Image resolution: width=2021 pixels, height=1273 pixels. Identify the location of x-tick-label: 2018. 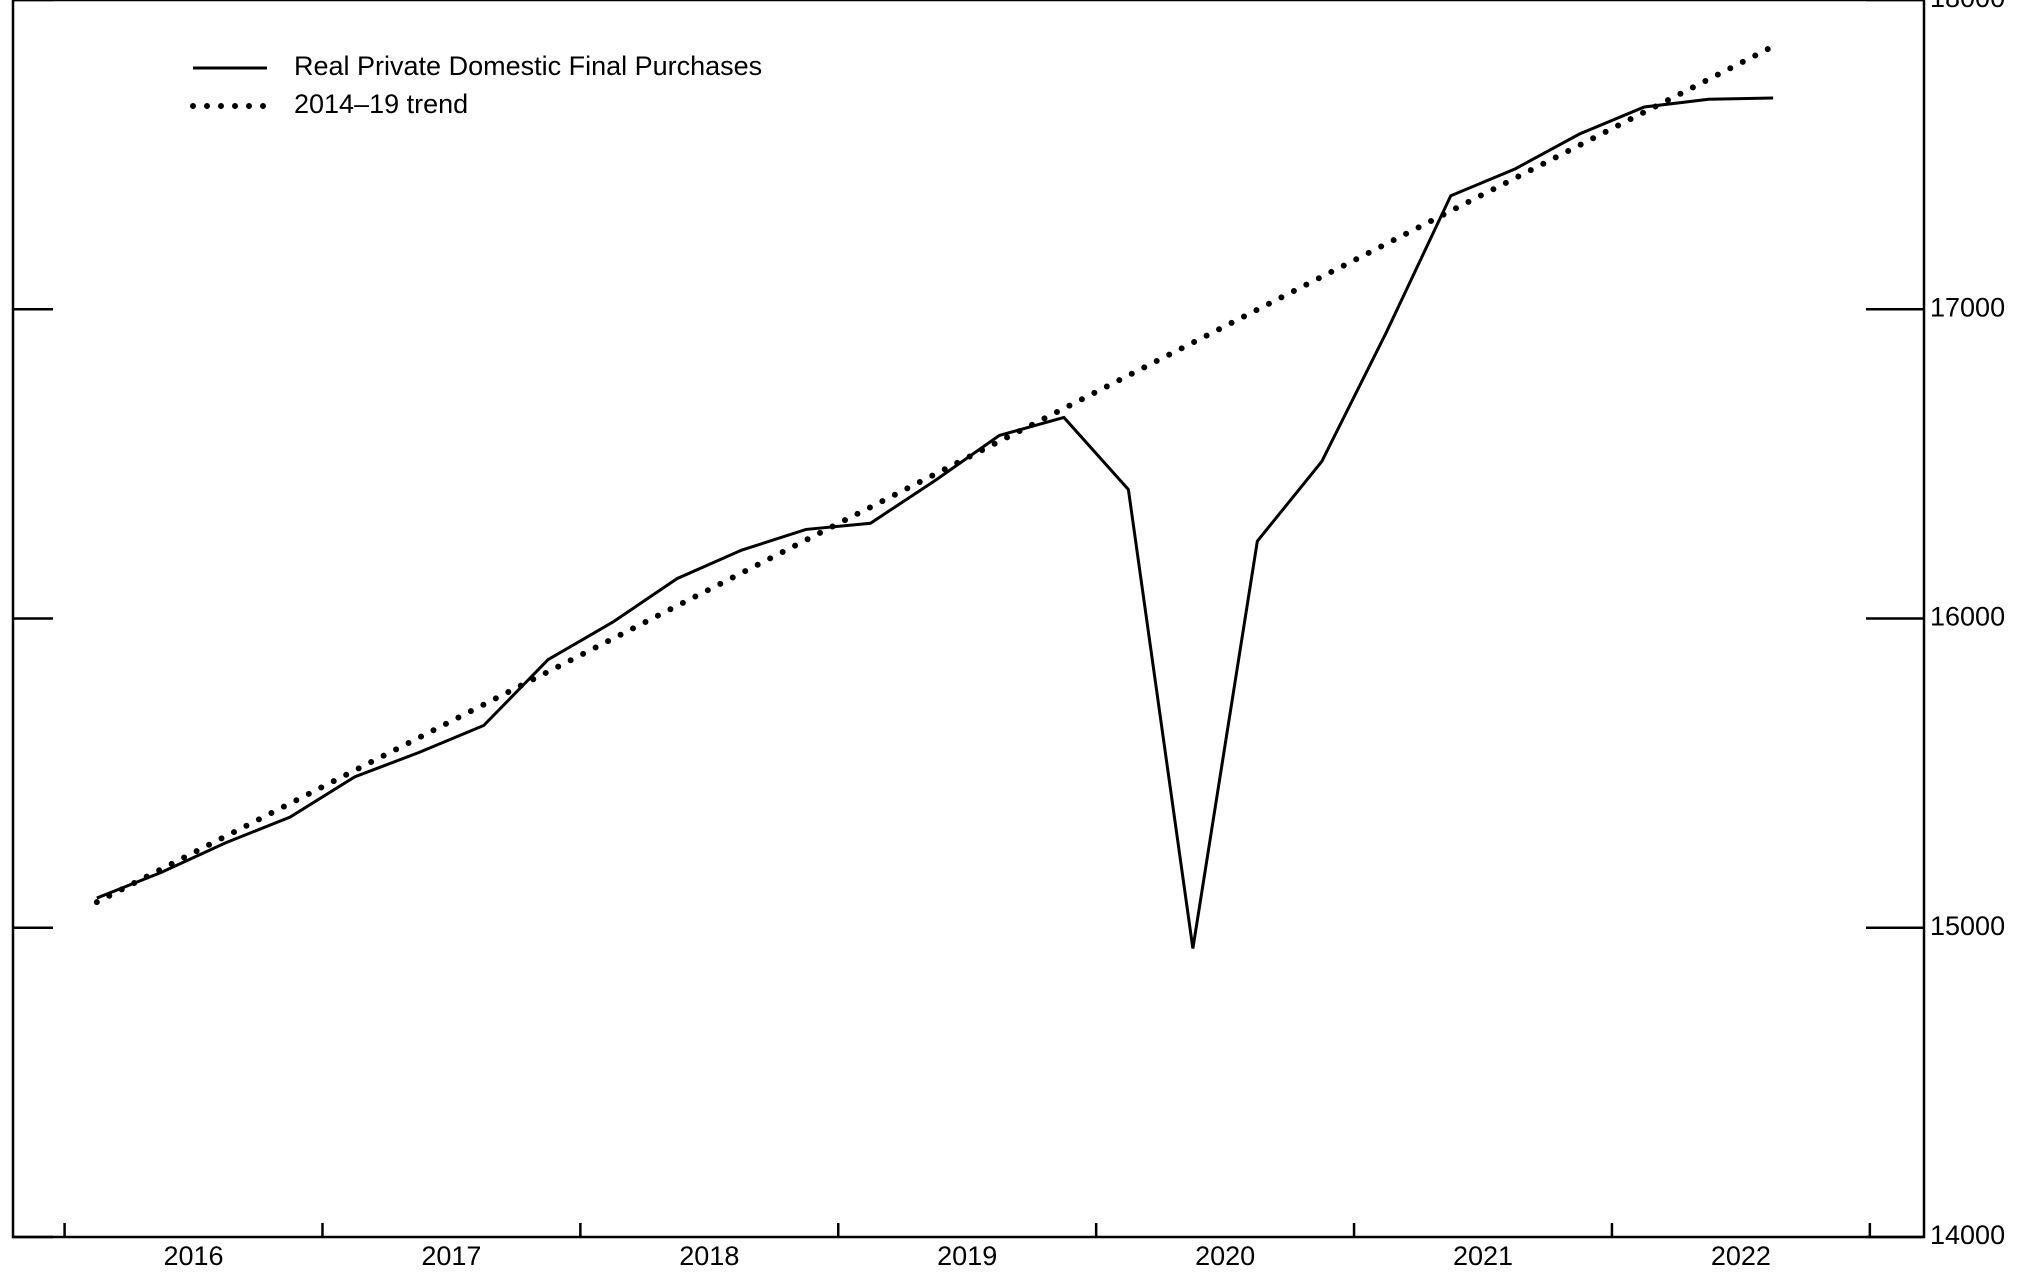
(709, 1256).